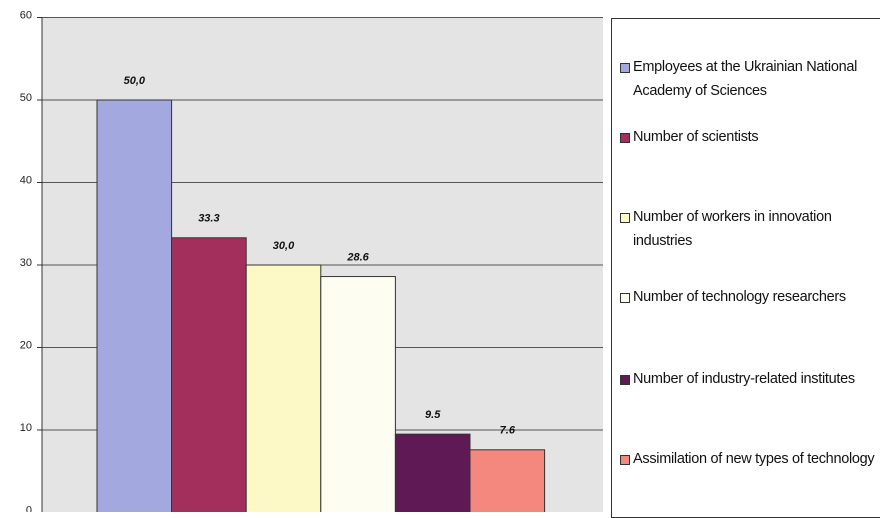  I want to click on y-tick-label: 50, so click(26, 98).